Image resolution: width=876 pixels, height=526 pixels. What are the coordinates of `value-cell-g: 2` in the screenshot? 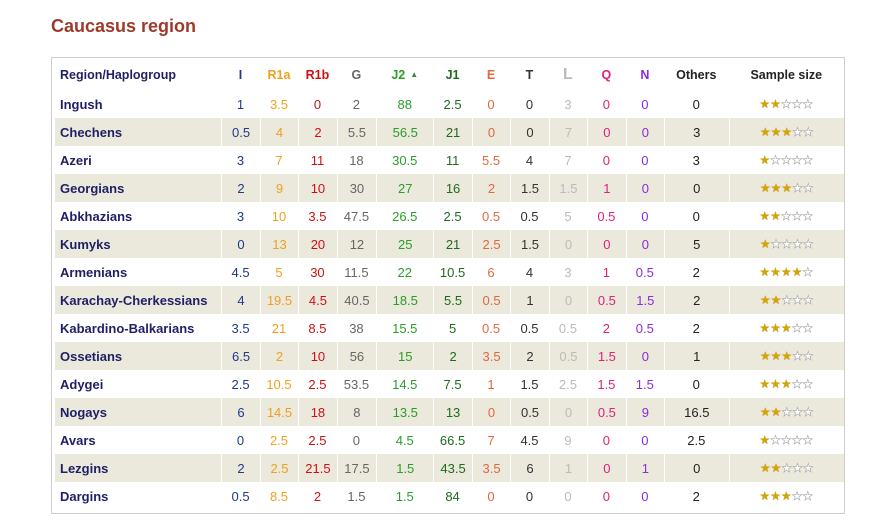 It's located at (356, 104).